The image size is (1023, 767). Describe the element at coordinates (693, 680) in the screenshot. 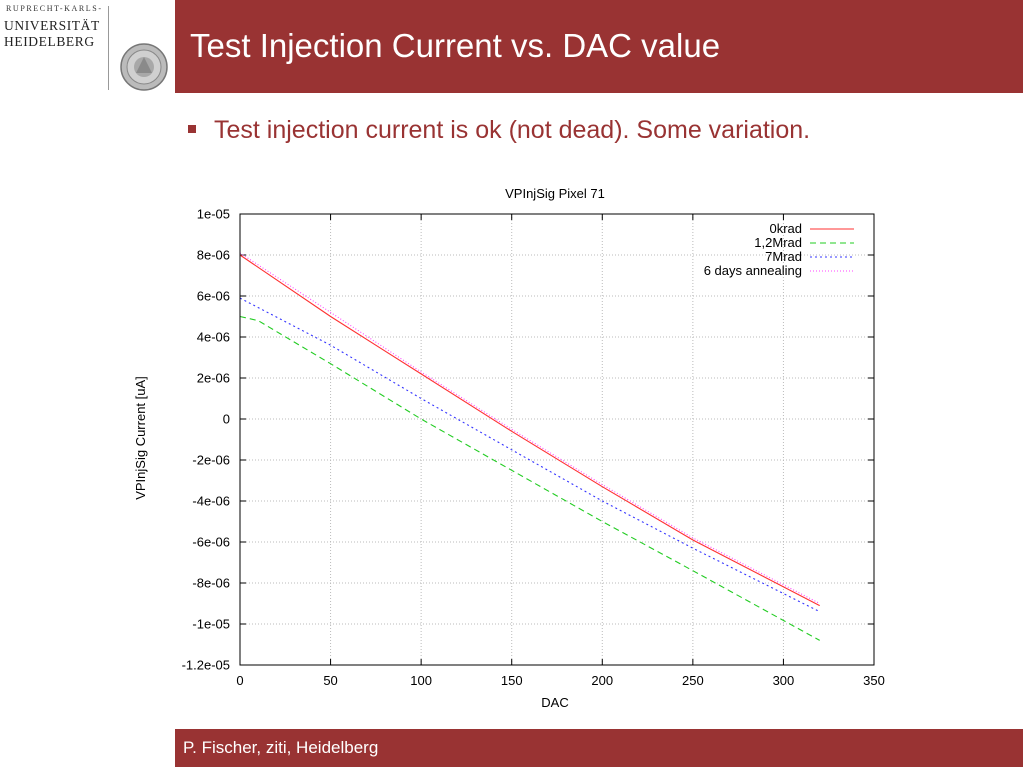

I see `x-tick-label: 250` at that location.